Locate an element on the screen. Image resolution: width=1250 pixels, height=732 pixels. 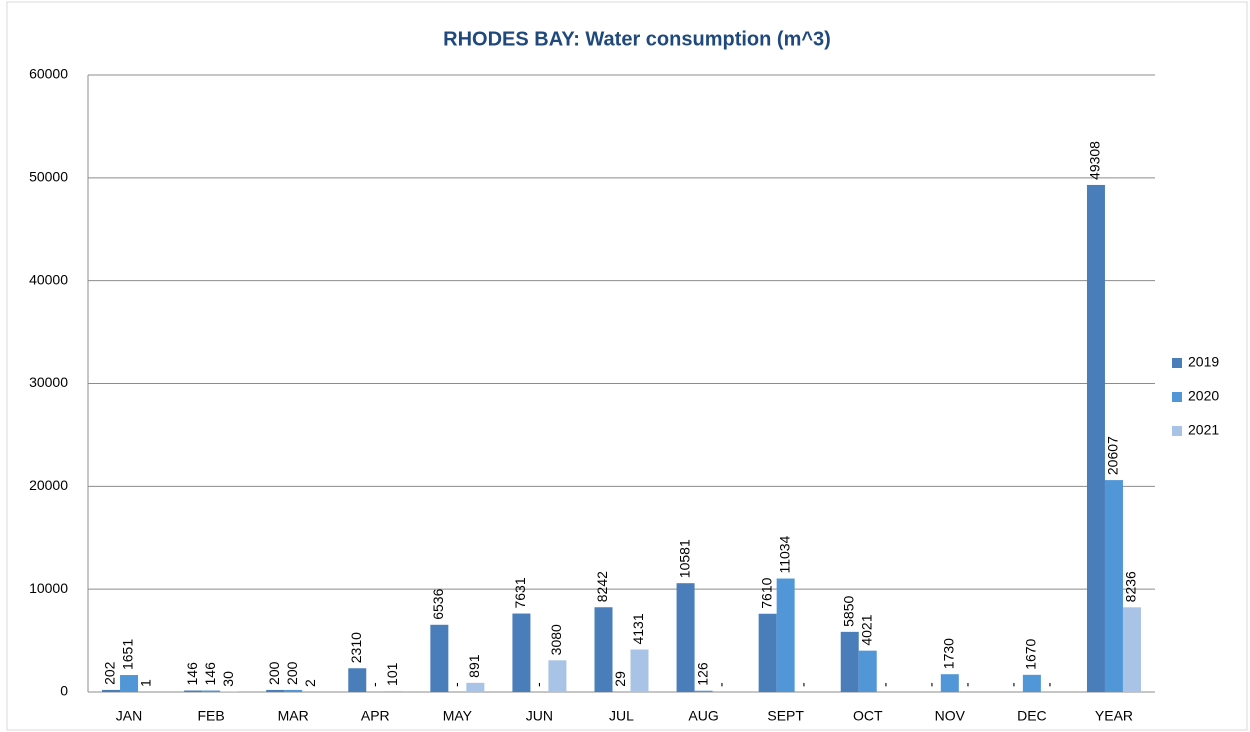
data-label: 10581 is located at coordinates (684, 558).